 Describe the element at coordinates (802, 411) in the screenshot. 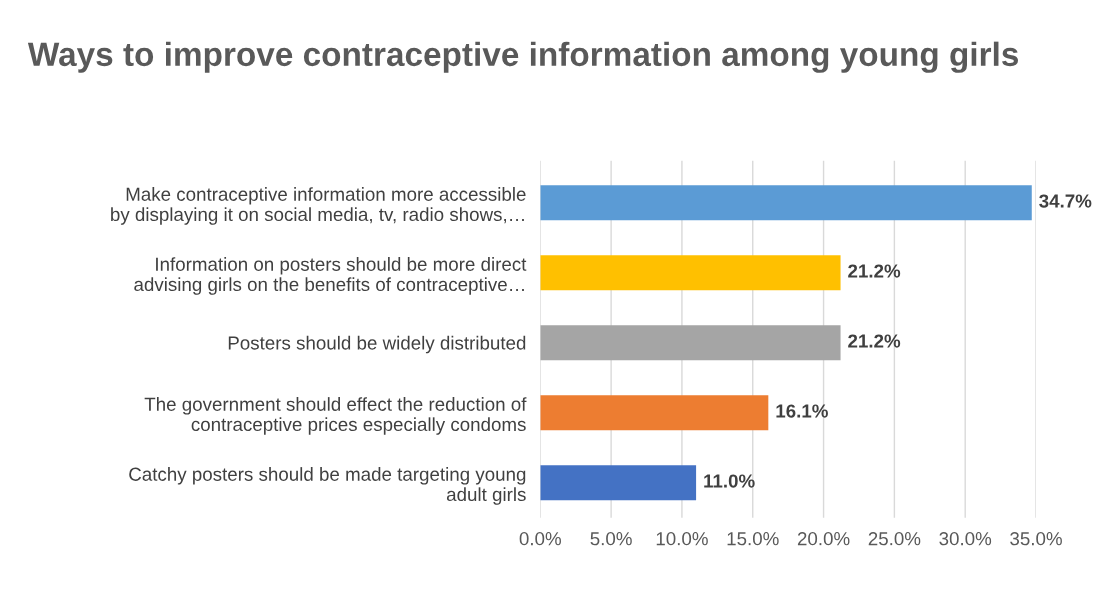

I see `data-label: 16.1%` at that location.